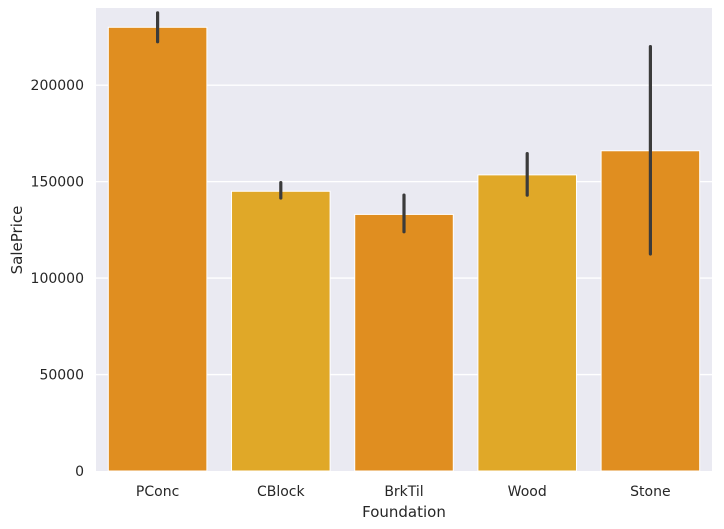 The height and width of the screenshot is (529, 724). I want to click on y-axis-ticks: 0 50000 100000 150000 200000, so click(57, 279).